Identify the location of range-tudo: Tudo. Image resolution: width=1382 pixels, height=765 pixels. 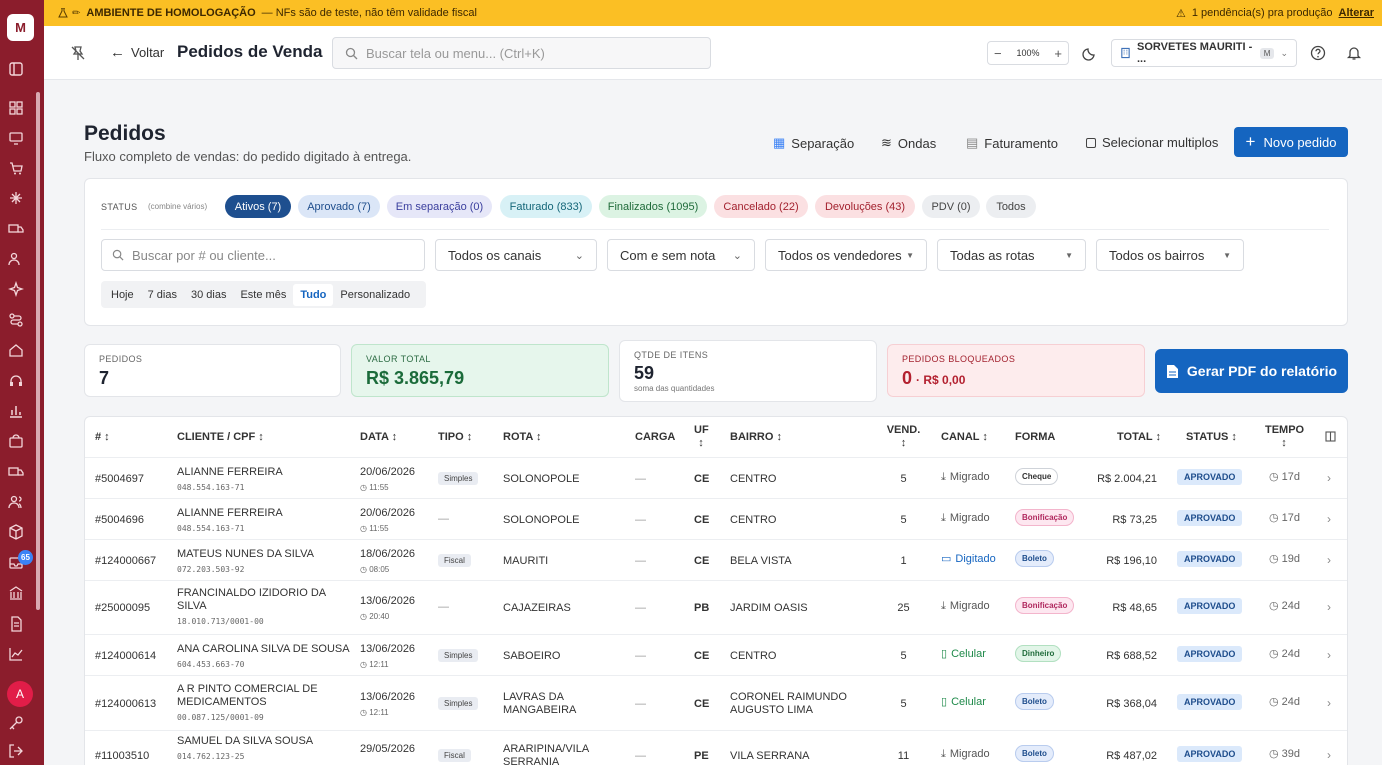
(313, 294).